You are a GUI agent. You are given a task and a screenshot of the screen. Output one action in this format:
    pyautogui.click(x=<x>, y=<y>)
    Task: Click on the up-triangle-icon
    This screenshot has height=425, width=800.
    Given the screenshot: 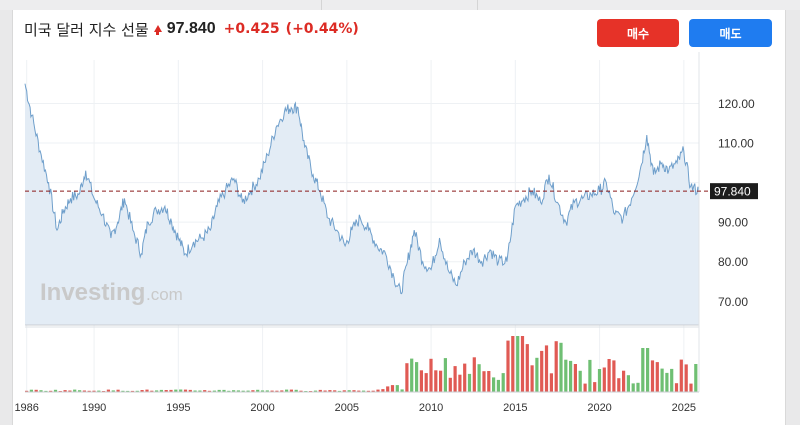 What is the action you would take?
    pyautogui.click(x=157, y=29)
    